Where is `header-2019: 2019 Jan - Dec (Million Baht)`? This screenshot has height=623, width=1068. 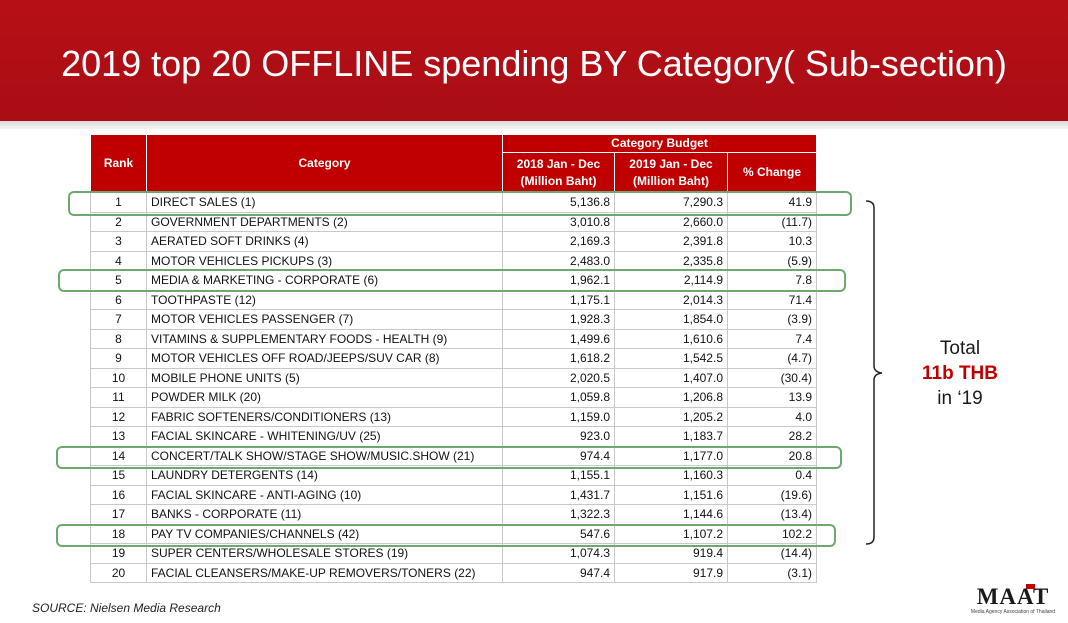 header-2019: 2019 Jan - Dec (Million Baht) is located at coordinates (671, 172).